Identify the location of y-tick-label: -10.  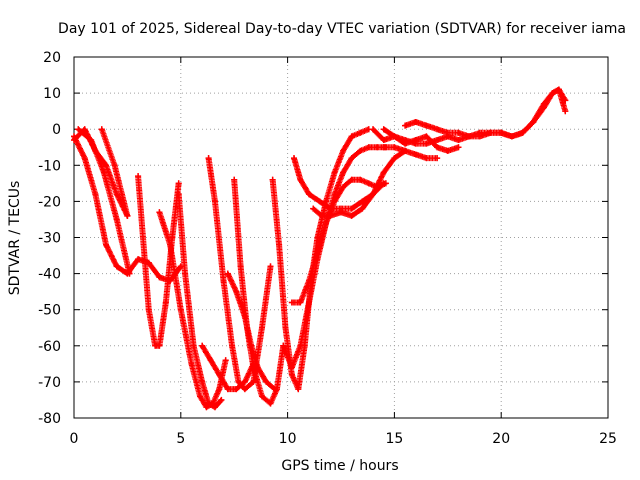
(49, 166).